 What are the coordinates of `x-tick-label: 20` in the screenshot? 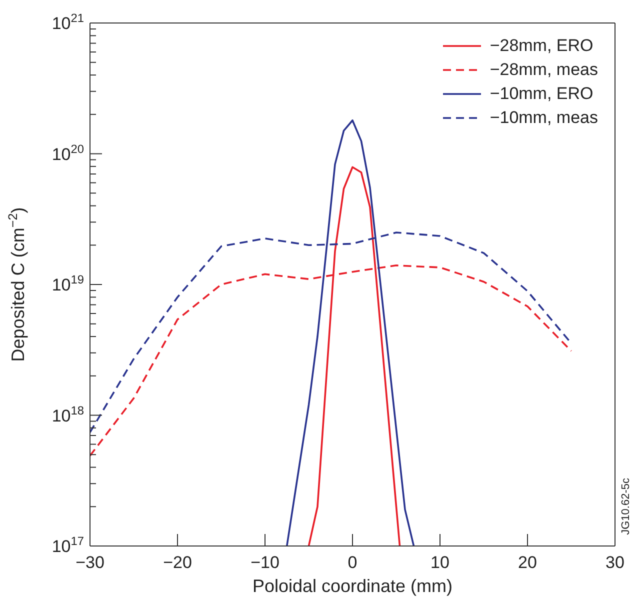 It's located at (527, 562).